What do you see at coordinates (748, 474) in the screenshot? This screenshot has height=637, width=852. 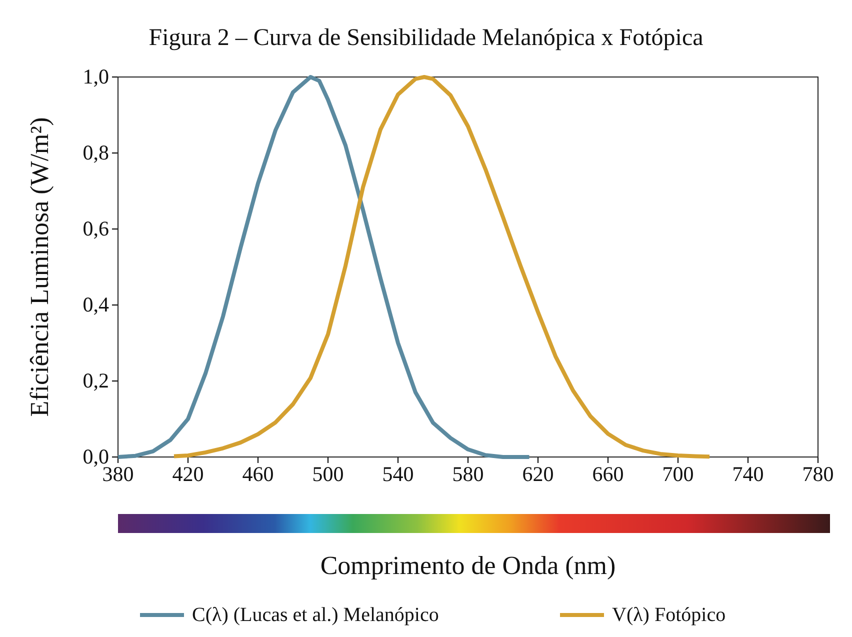 I see `x-tick-label: 740` at bounding box center [748, 474].